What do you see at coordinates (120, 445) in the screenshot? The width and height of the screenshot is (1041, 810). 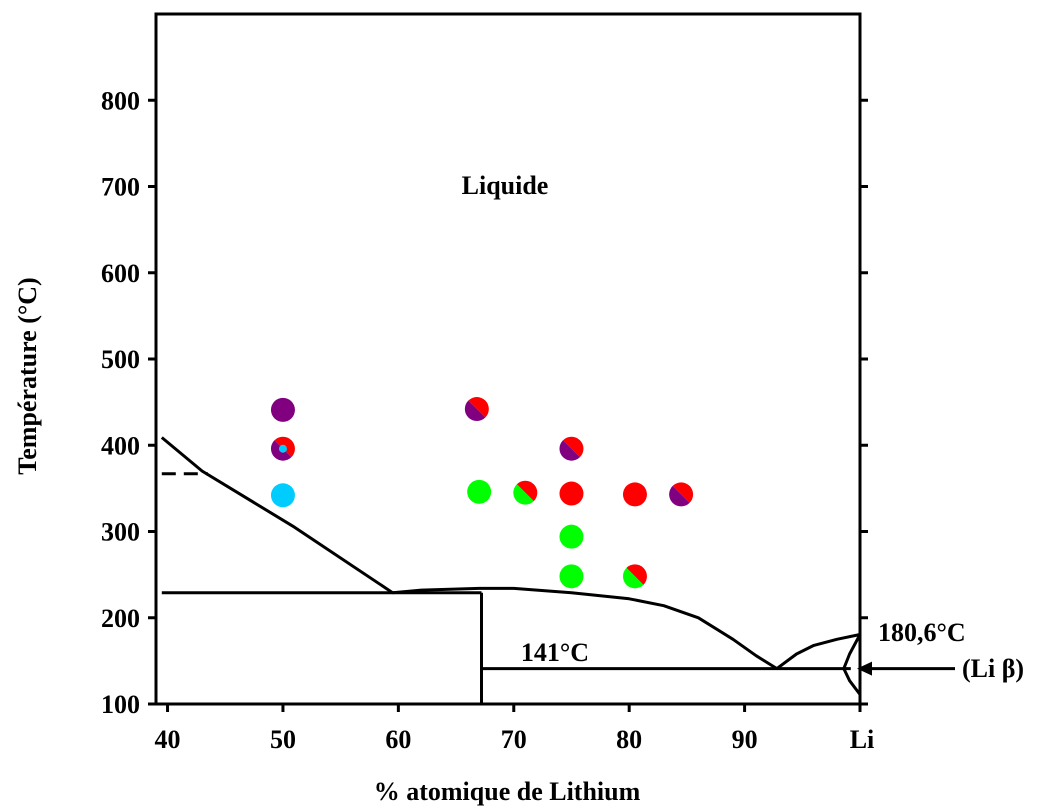 I see `y-tick-label: 400` at bounding box center [120, 445].